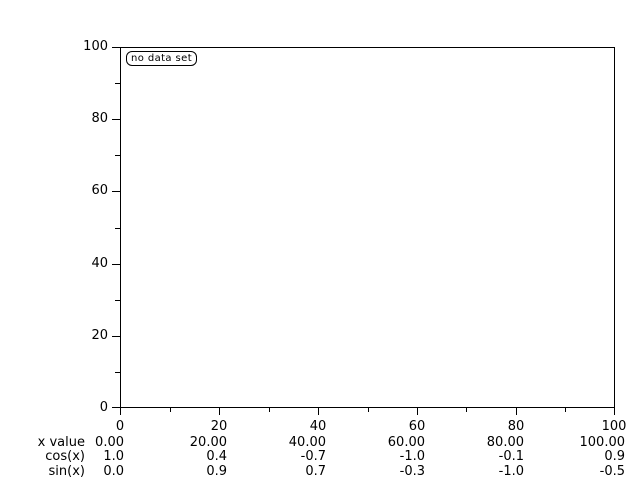  What do you see at coordinates (612, 471) in the screenshot?
I see `table-cell: -0.5` at bounding box center [612, 471].